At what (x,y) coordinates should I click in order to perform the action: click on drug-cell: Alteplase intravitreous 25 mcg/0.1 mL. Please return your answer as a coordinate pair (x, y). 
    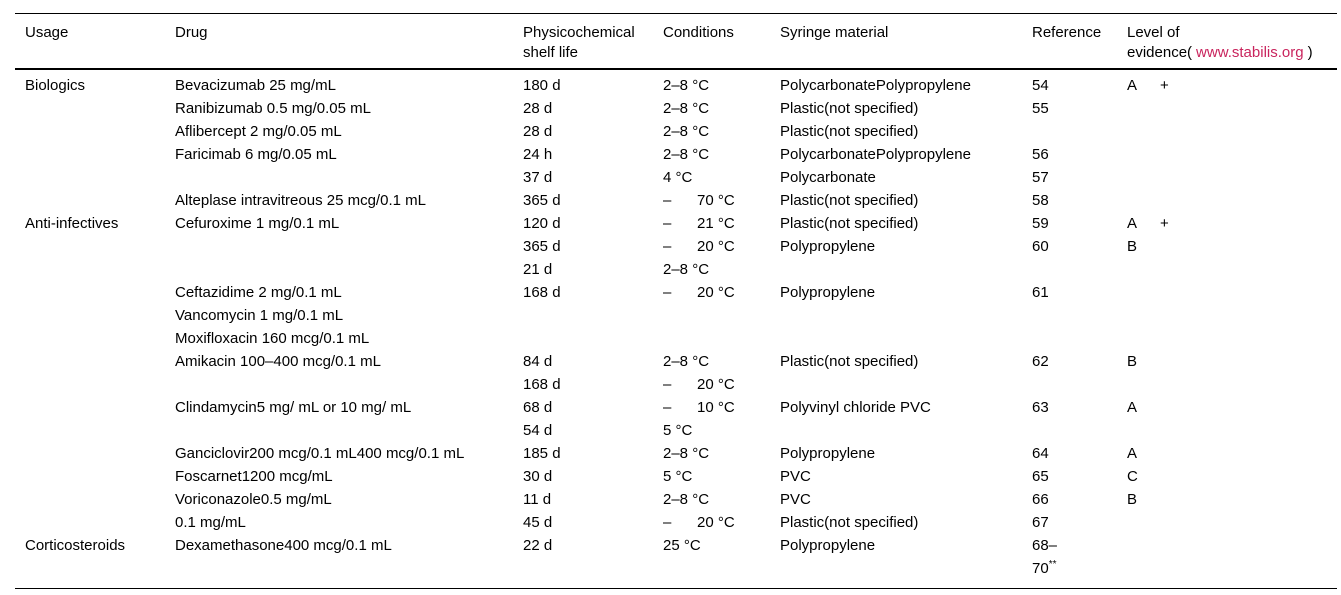
    Looking at the image, I should click on (300, 200).